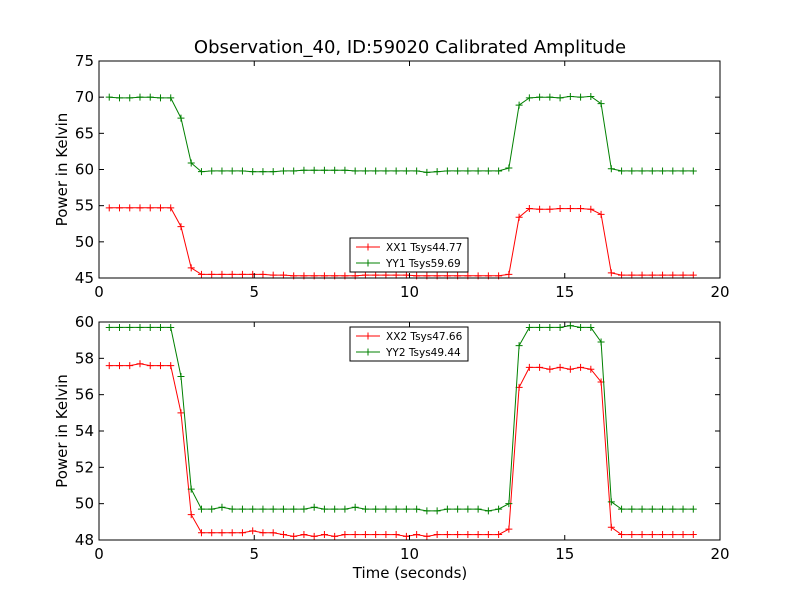 The image size is (800, 600). Describe the element at coordinates (409, 554) in the screenshot. I see `p1-x-tick-label: 10` at that location.